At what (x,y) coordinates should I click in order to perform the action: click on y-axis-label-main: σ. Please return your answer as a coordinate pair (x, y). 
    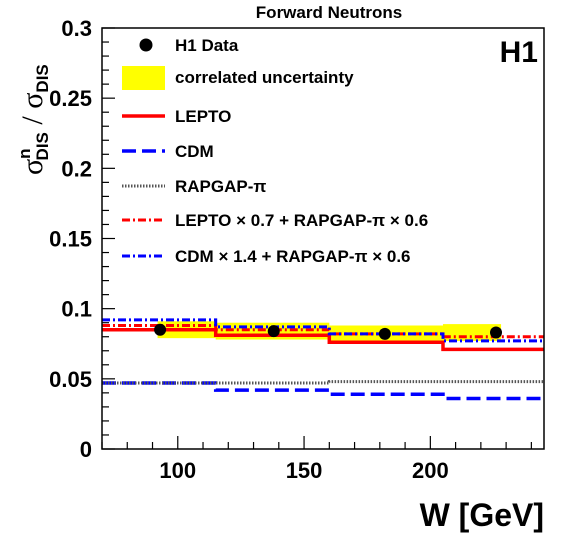
    Looking at the image, I should click on (32, 167).